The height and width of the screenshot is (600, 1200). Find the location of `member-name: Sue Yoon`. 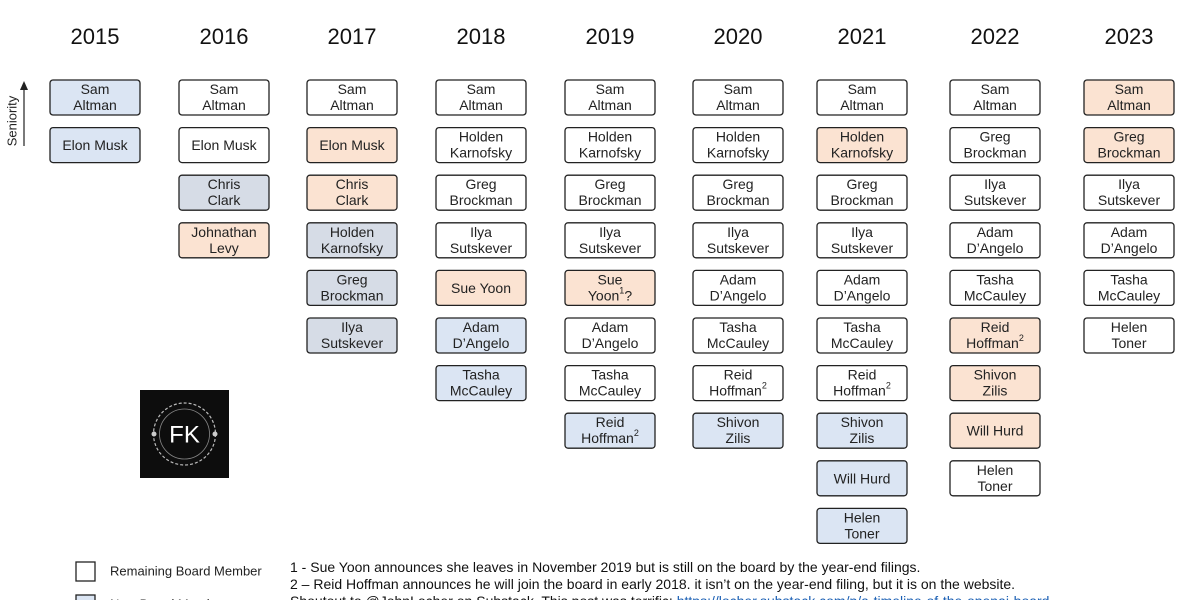

member-name: Sue Yoon is located at coordinates (481, 288).